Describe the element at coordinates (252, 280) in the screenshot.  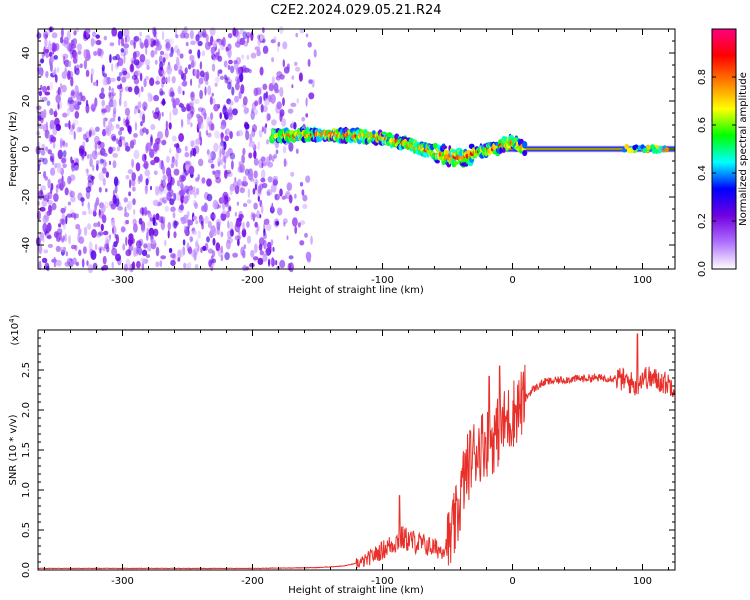
I see `spectrogram-xtick-label: -200` at that location.